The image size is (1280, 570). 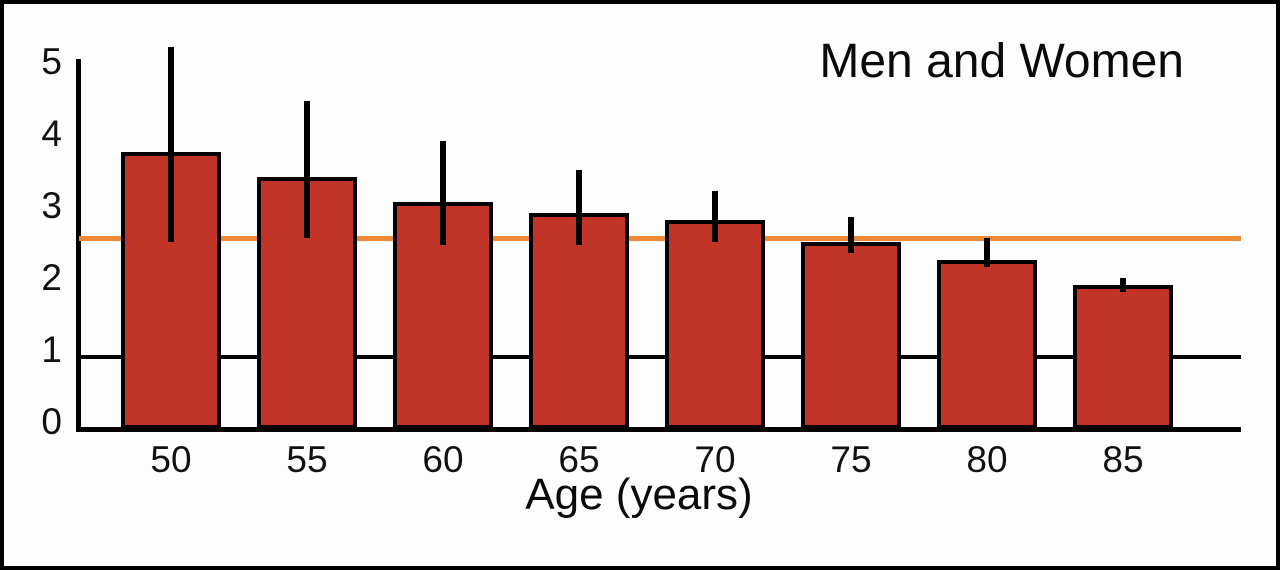 I want to click on x-tick-label-60: 60, so click(x=443, y=459).